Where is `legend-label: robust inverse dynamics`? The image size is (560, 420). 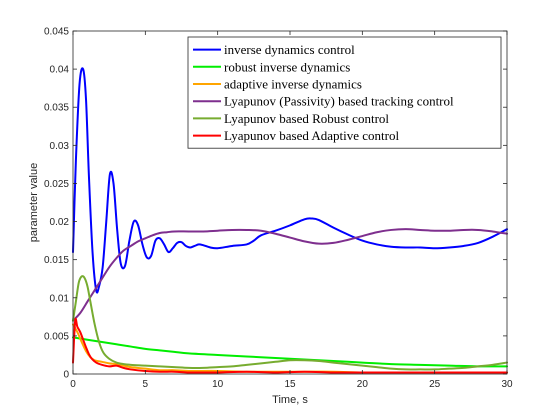 legend-label: robust inverse dynamics is located at coordinates (287, 66).